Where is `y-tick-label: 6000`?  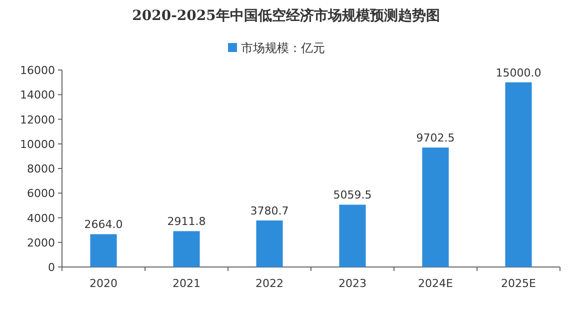 y-tick-label: 6000 is located at coordinates (41, 193).